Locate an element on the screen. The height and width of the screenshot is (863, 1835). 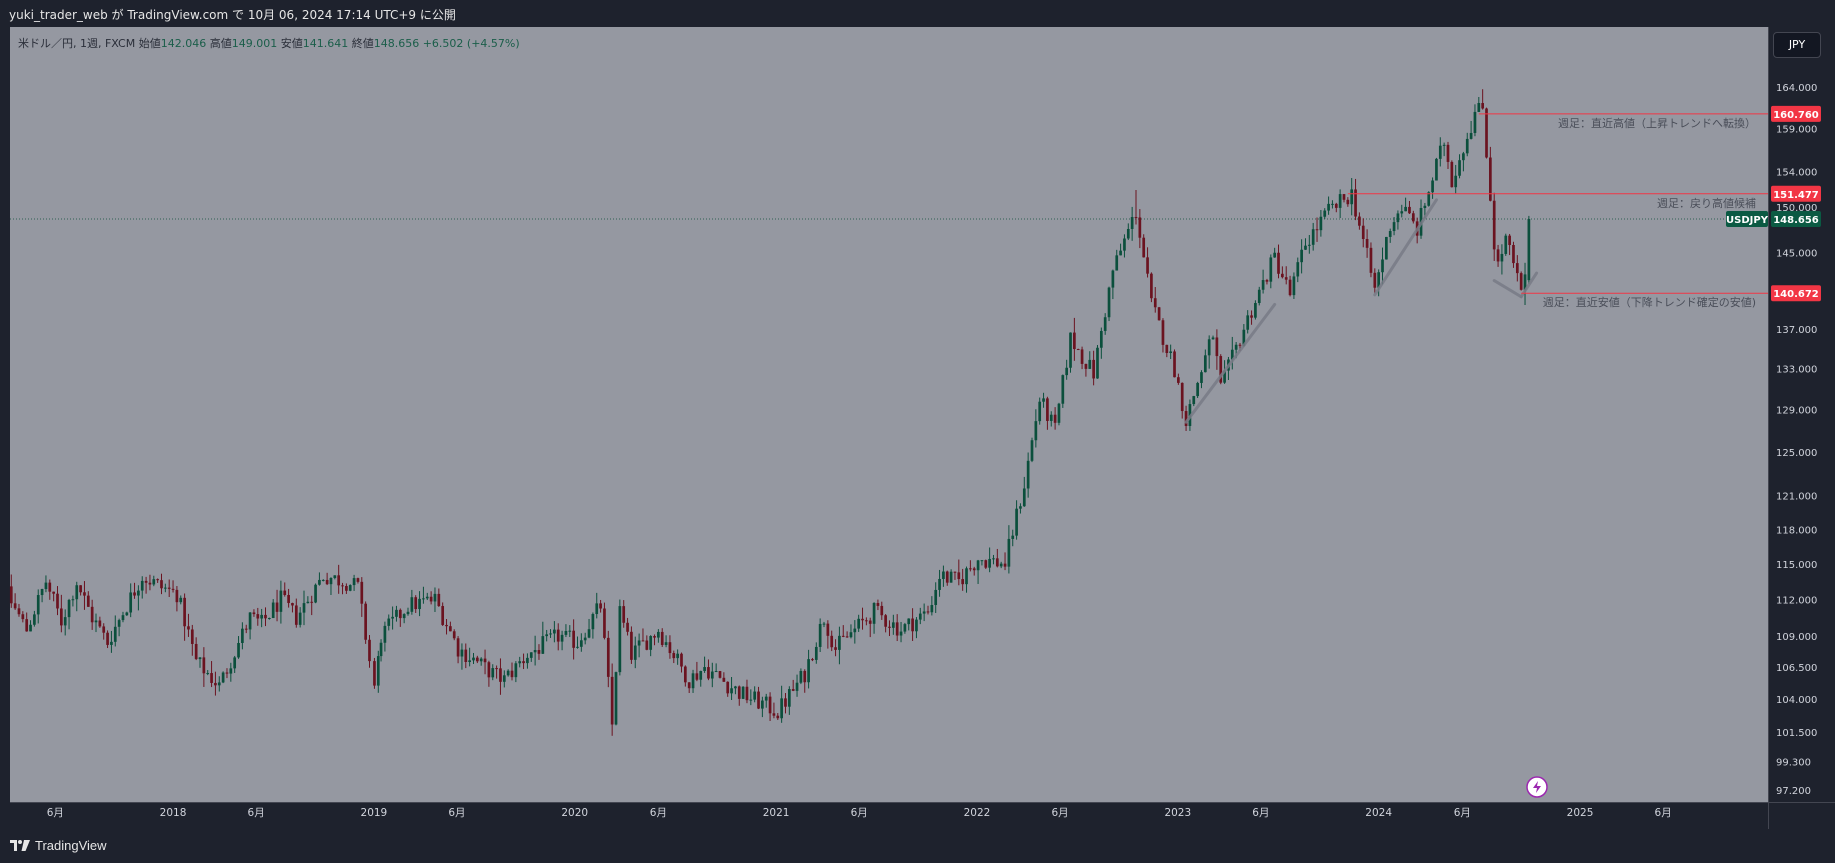
level-price-tag is located at coordinates (1796, 293).